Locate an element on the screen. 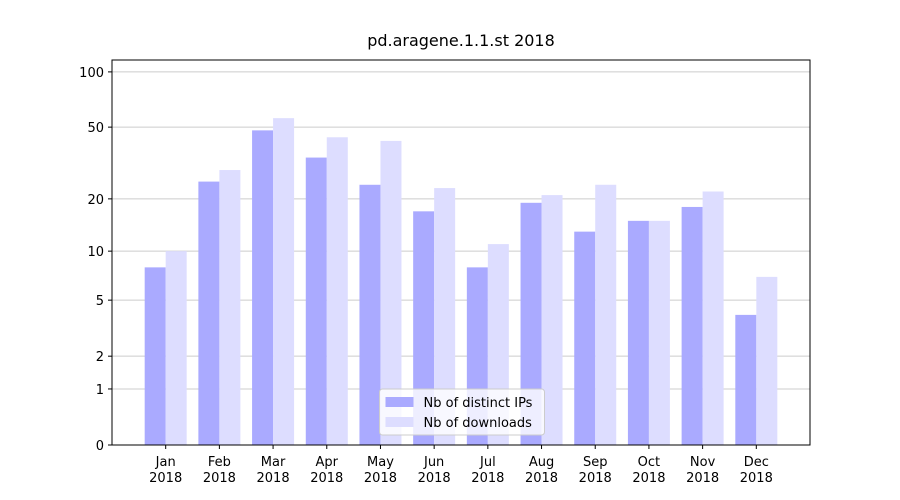 The height and width of the screenshot is (500, 900). y-tick-label: 2 is located at coordinates (100, 357).